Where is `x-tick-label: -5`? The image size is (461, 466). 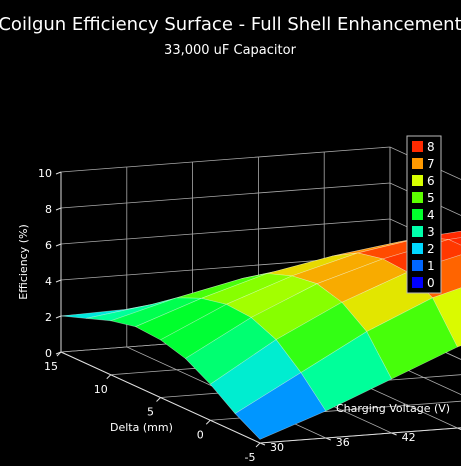 x-tick-label: -5 is located at coordinates (250, 457).